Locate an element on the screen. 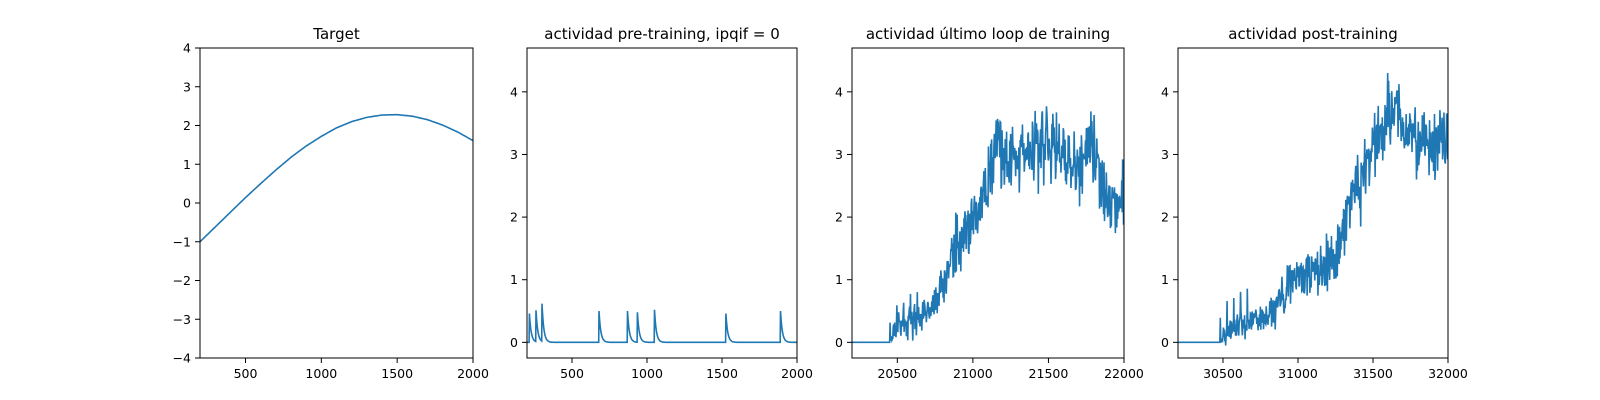 The height and width of the screenshot is (400, 1600). y-tick-label: −4 is located at coordinates (182, 358).